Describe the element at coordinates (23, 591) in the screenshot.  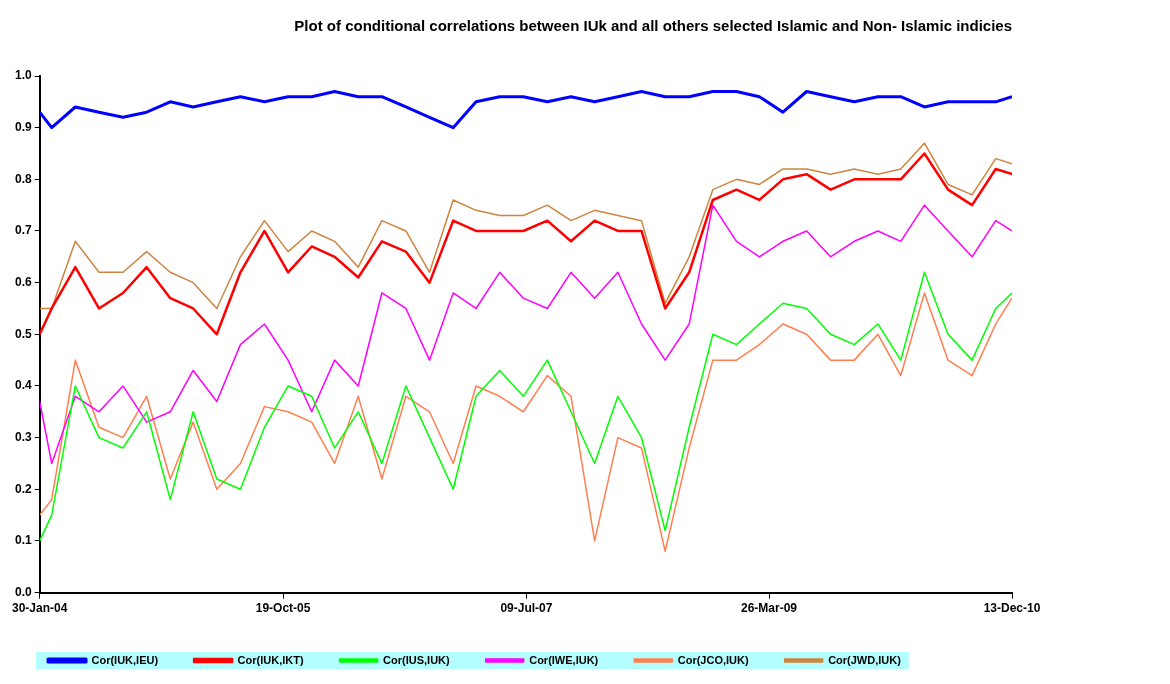
I see `y-tick-label: 0.0` at that location.